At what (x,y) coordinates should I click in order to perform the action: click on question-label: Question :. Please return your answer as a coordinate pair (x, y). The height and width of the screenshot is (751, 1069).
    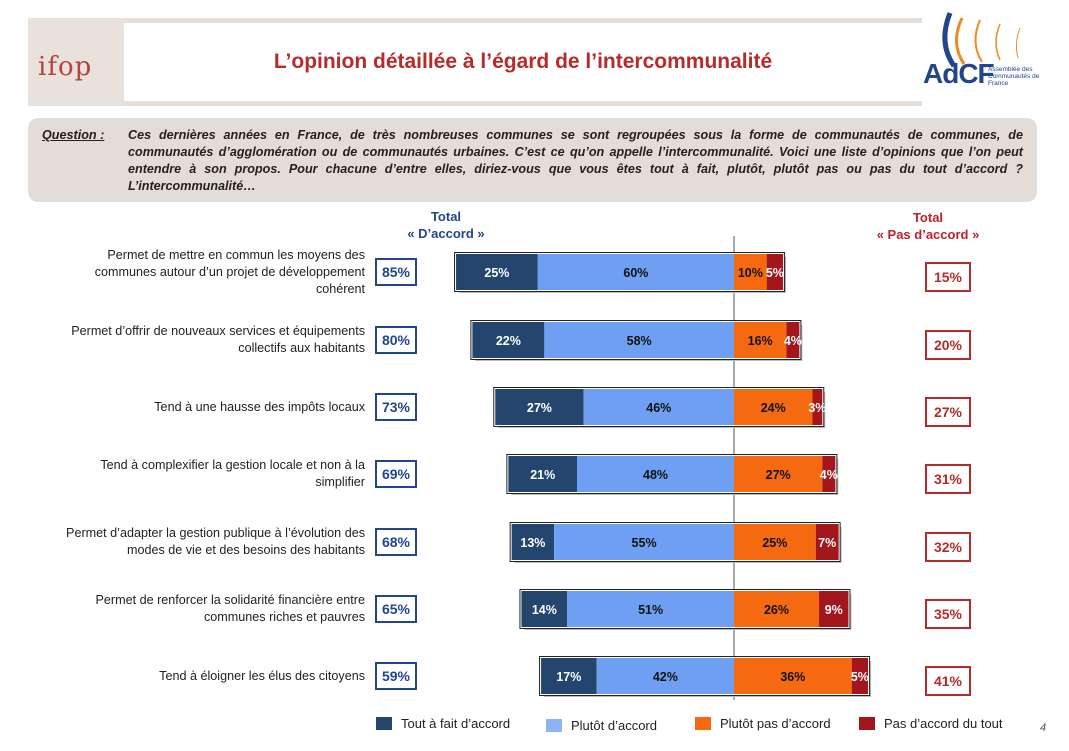
    Looking at the image, I should click on (73, 135).